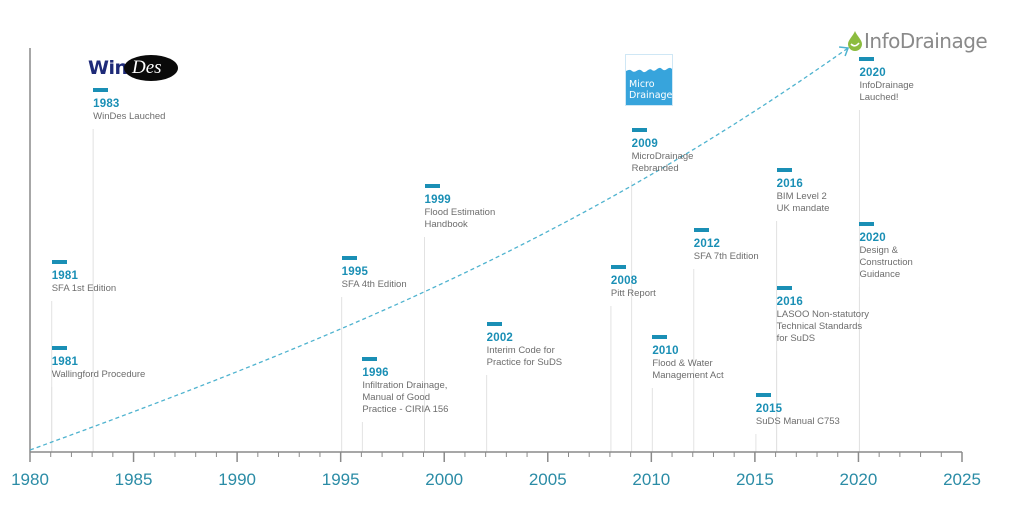 The image size is (1024, 518). I want to click on event-label: LASOO Non-statutory, so click(822, 314).